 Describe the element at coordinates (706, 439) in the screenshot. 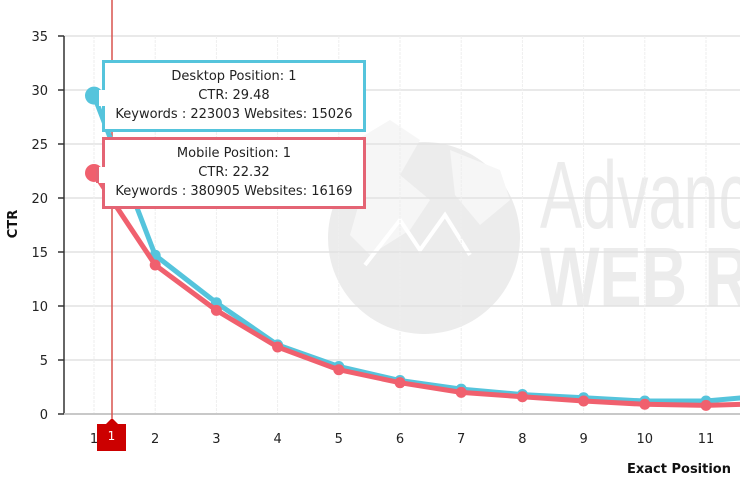

I see `x-tick-label: 11` at that location.